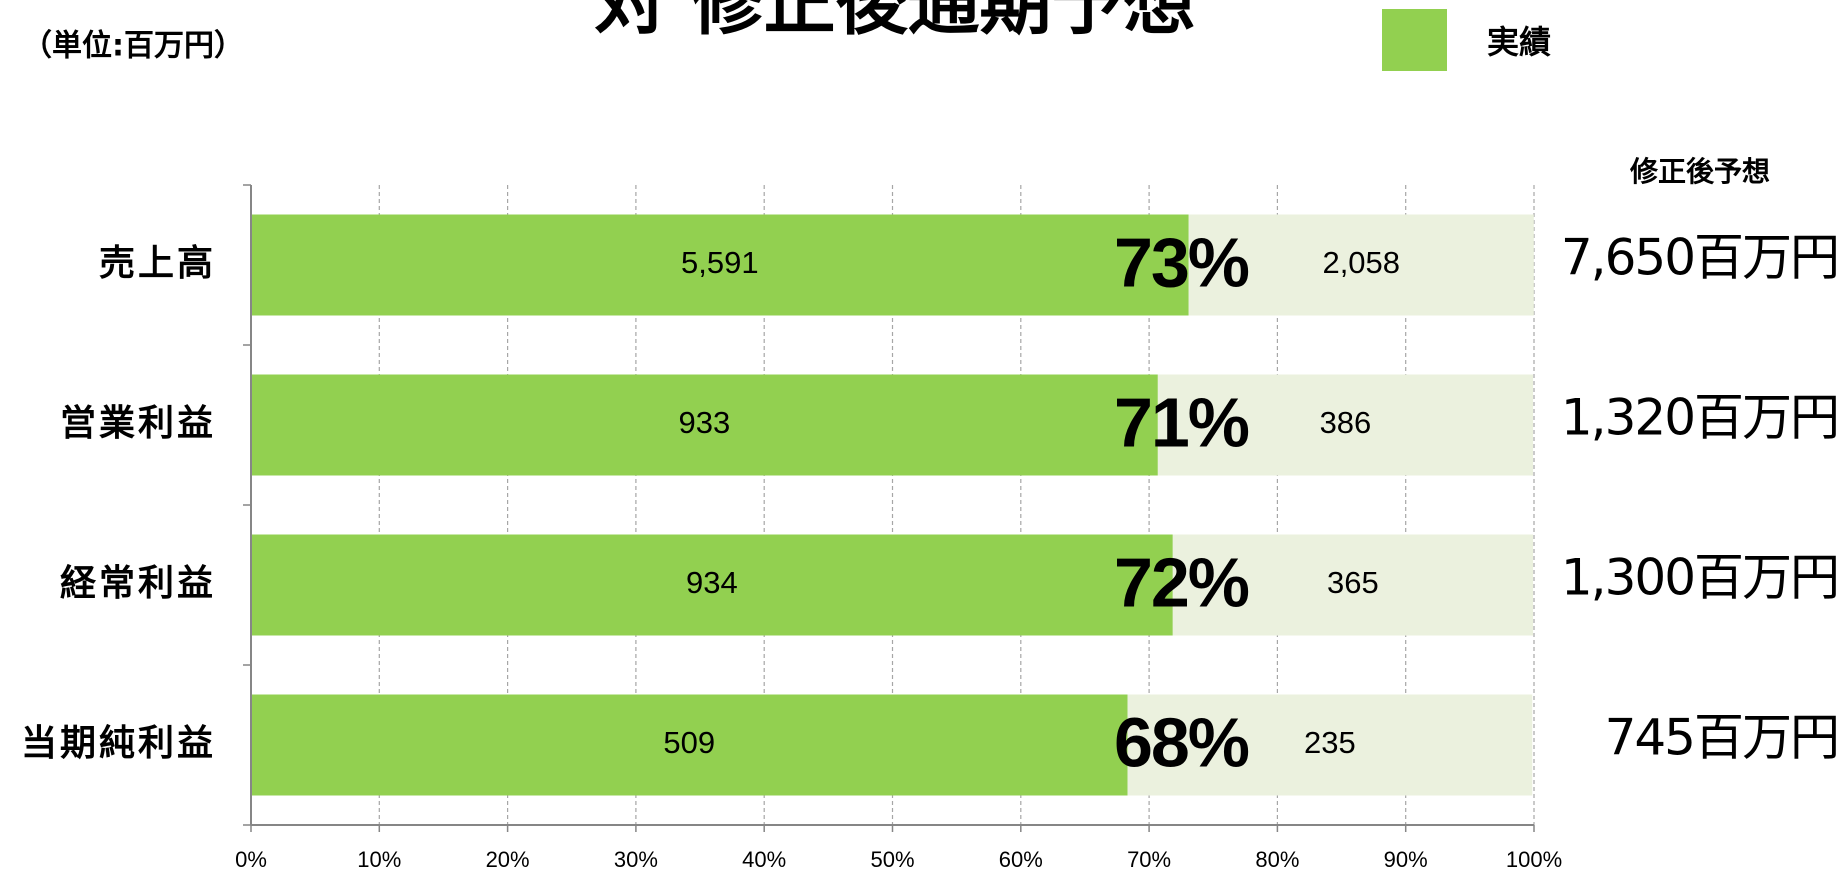  Describe the element at coordinates (138, 423) in the screenshot. I see `category-label: 営業利益` at that location.